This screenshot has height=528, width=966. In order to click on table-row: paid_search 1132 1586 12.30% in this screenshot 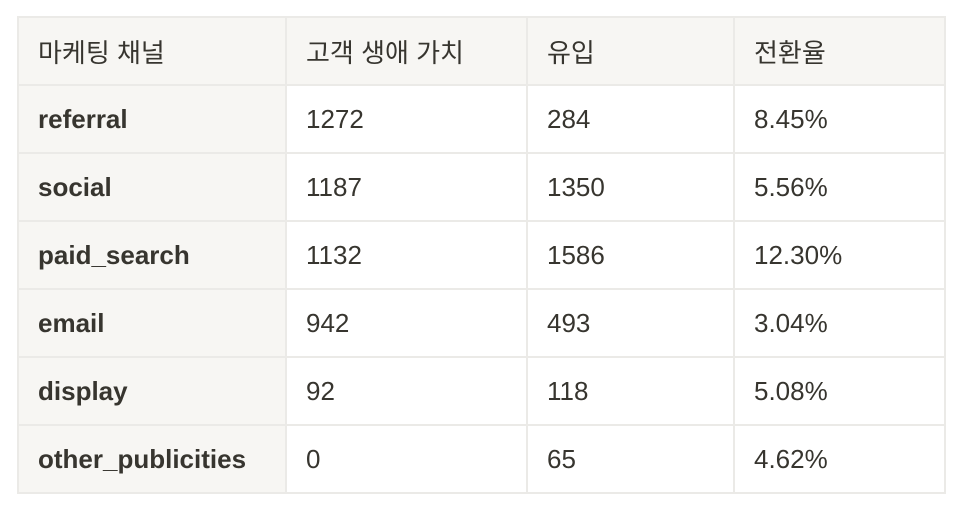, I will do `click(481, 255)`.